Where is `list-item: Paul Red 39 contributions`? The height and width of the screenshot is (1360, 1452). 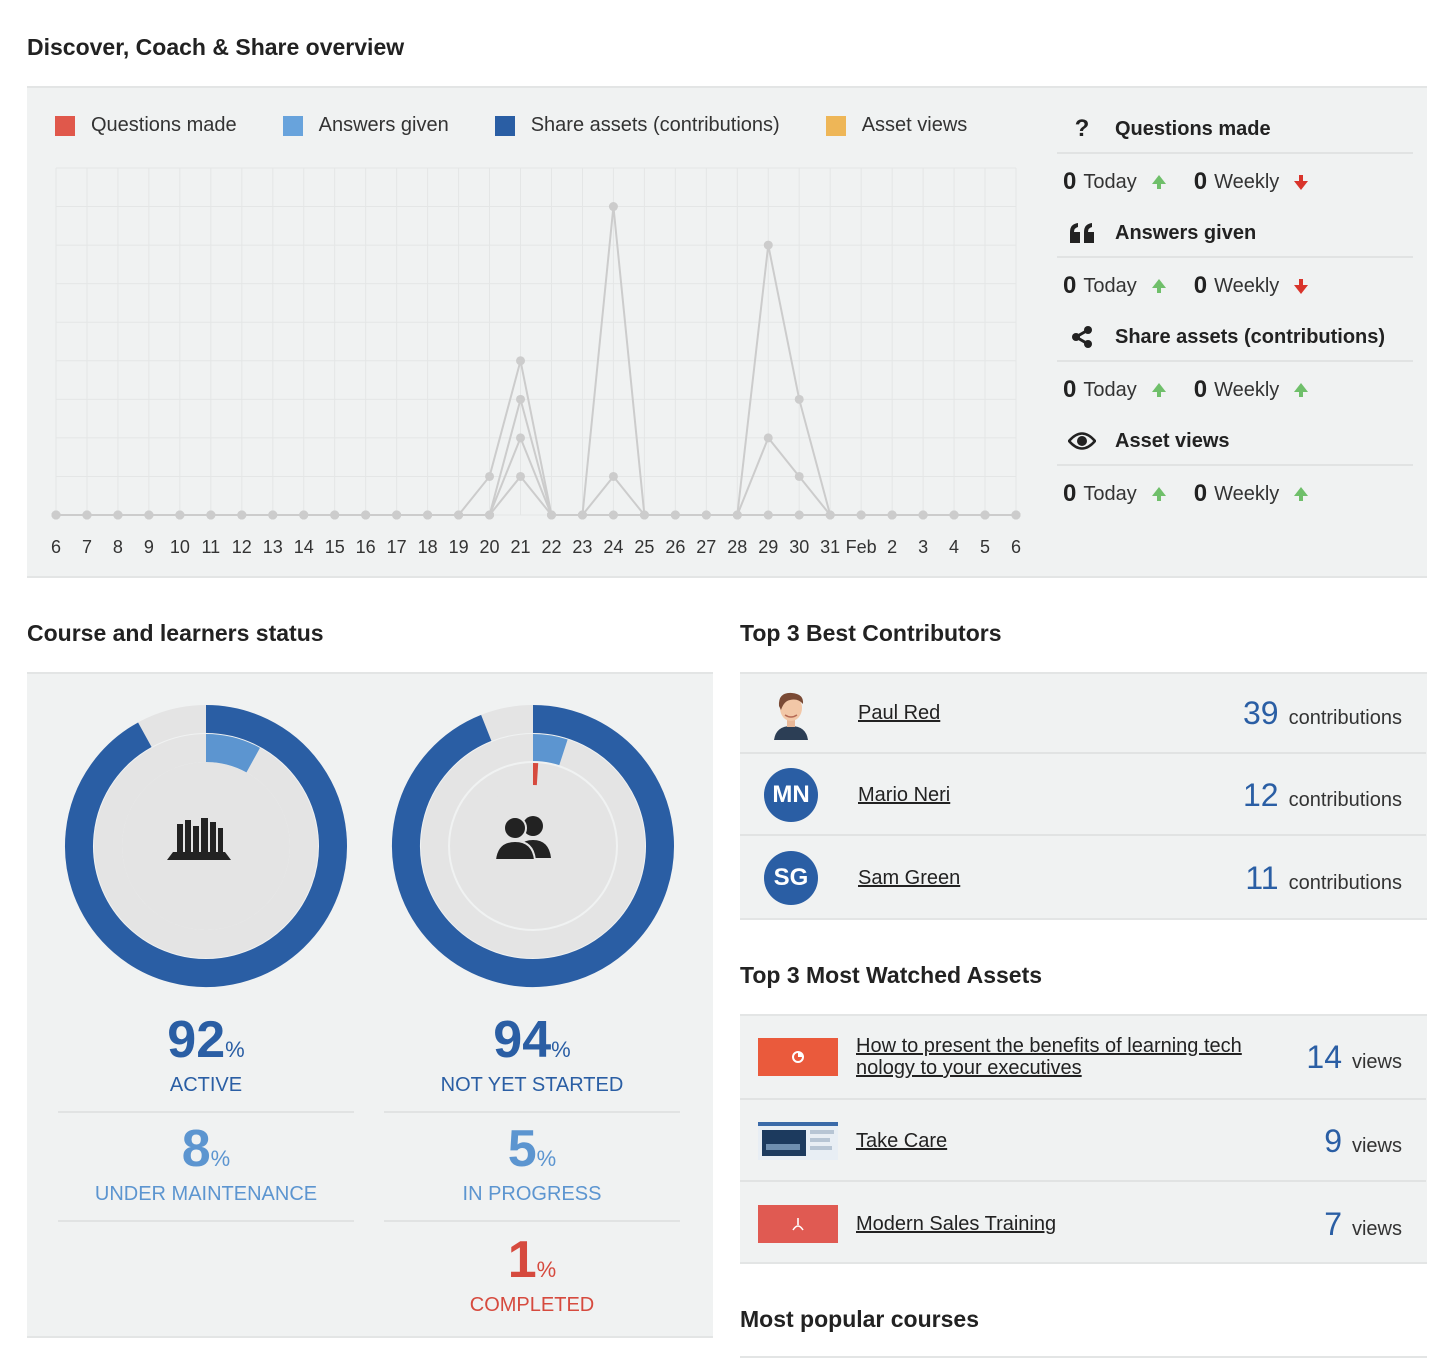 list-item: Paul Red 39 contributions is located at coordinates (1083, 714).